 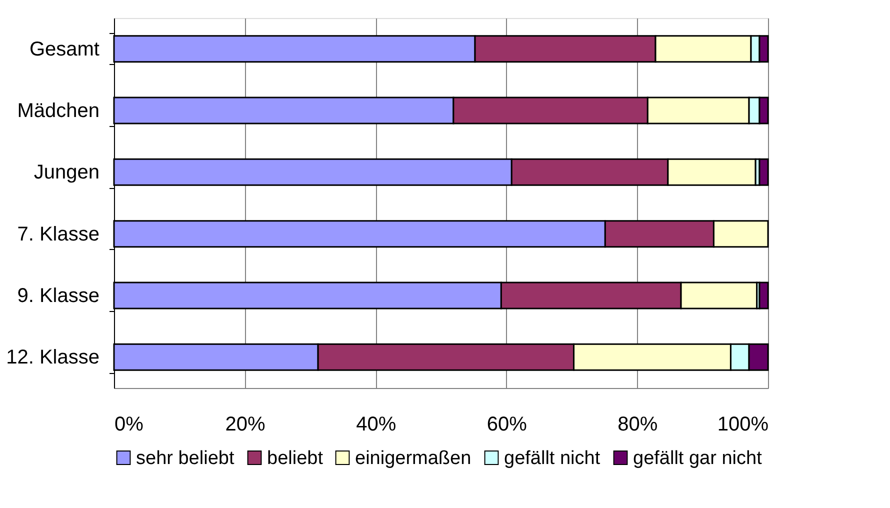 I want to click on y-tick-label: 7. Klasse, so click(x=58, y=234).